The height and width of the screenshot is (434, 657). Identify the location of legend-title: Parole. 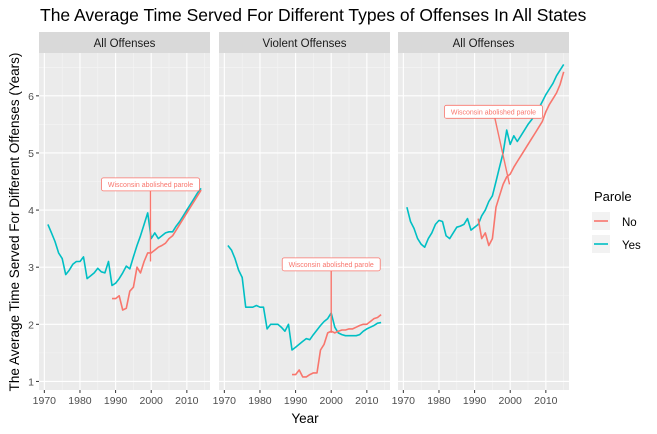
(613, 196).